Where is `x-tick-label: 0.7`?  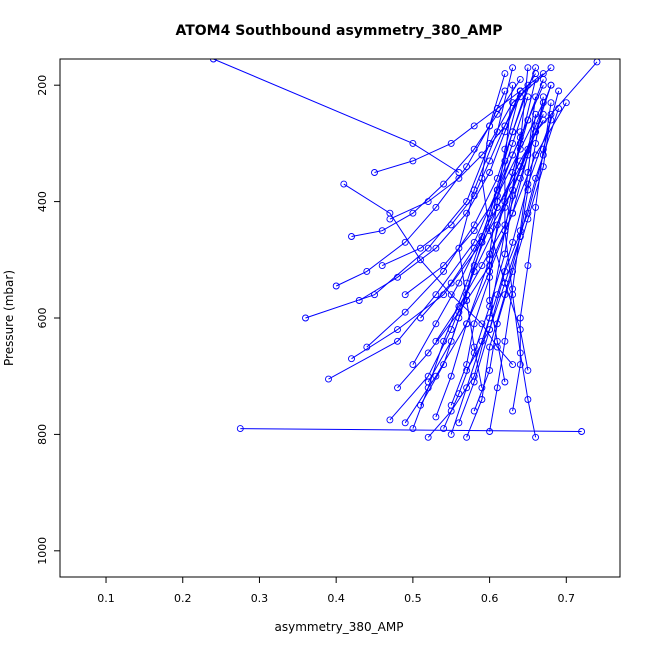
x-tick-label: 0.7 is located at coordinates (567, 598).